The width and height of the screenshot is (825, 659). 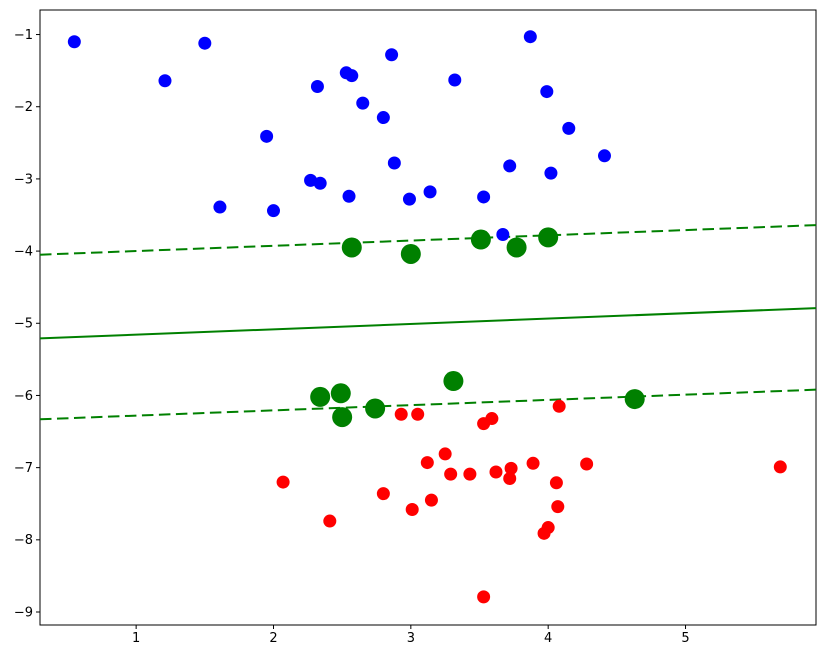 I want to click on margin-lower-line, so click(x=428, y=404).